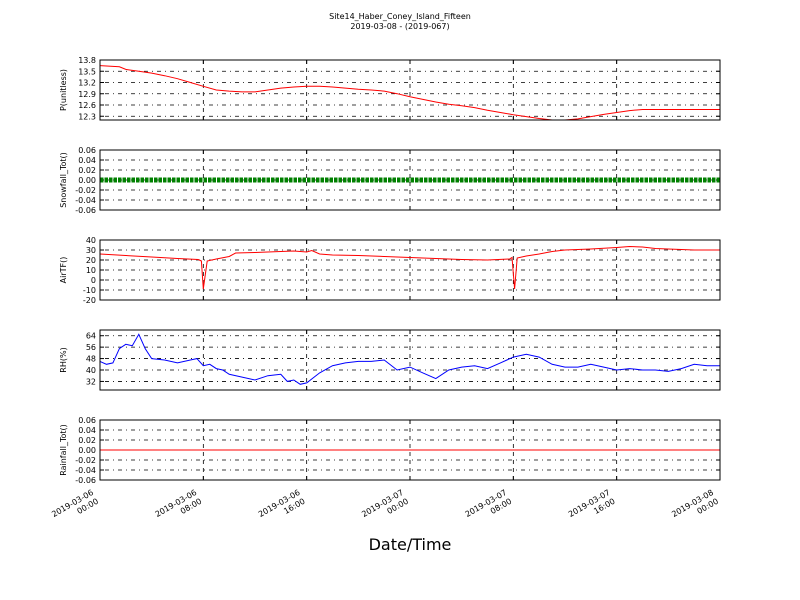 This screenshot has height=600, width=800. I want to click on y-axis-label: Snowfall_Tot(), so click(63, 180).